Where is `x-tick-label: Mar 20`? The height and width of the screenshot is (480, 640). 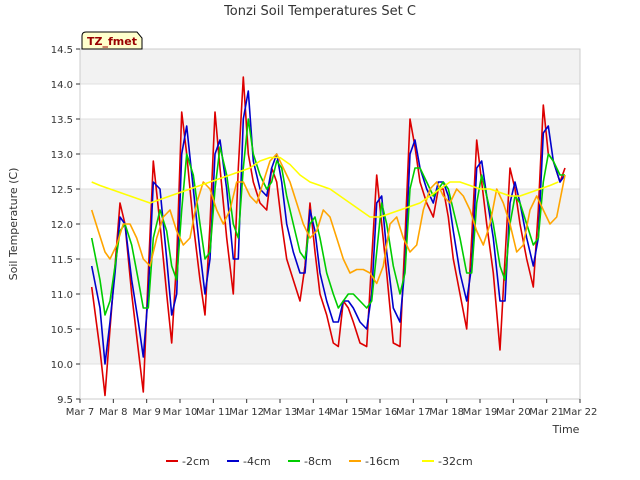 x-tick-label: Mar 20 is located at coordinates (513, 412).